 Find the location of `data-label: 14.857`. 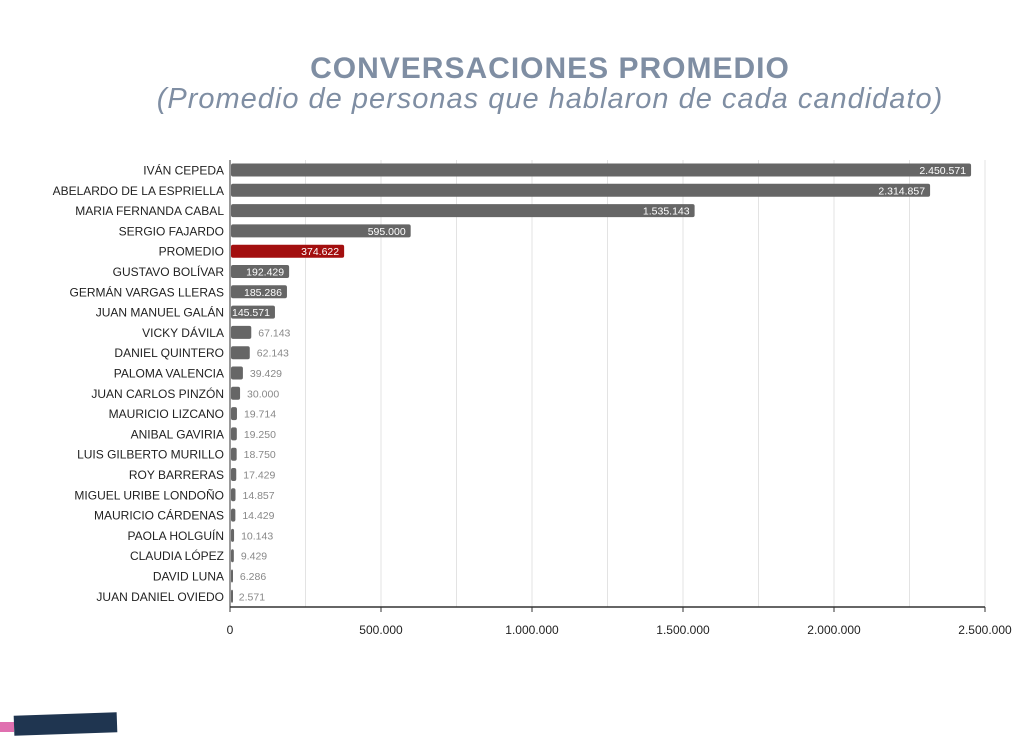

data-label: 14.857 is located at coordinates (258, 496).